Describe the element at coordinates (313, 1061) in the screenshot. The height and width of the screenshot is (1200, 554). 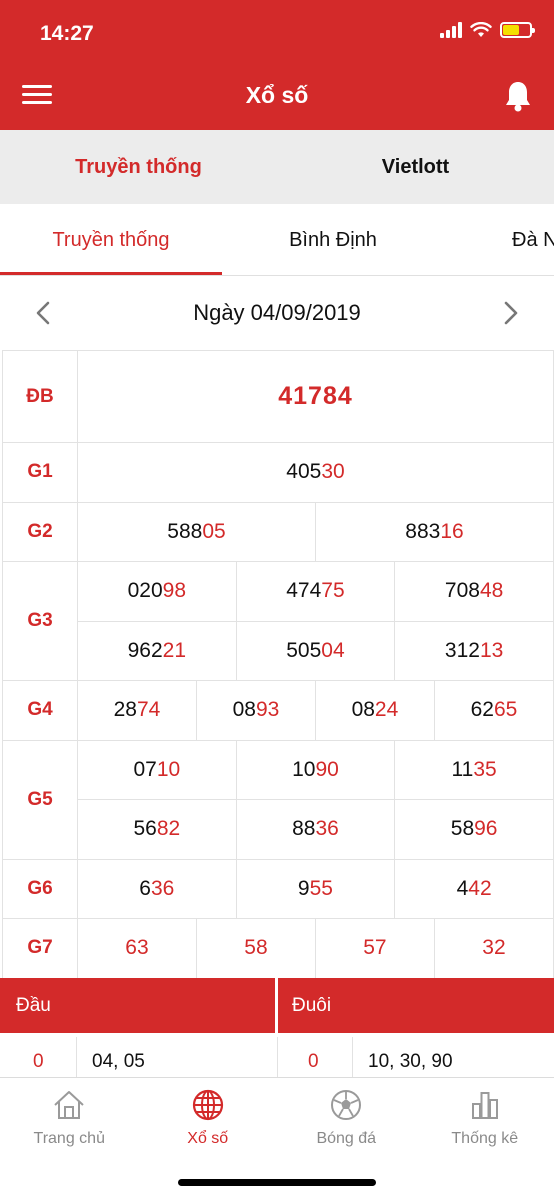
I see `tail-digit: 0` at that location.